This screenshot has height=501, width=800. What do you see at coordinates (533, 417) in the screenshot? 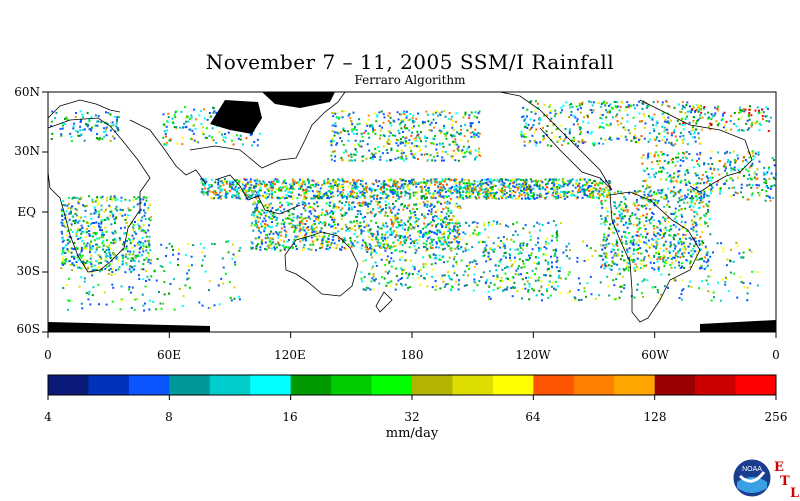
I see `colorbar-tick-64: 64` at bounding box center [533, 417].